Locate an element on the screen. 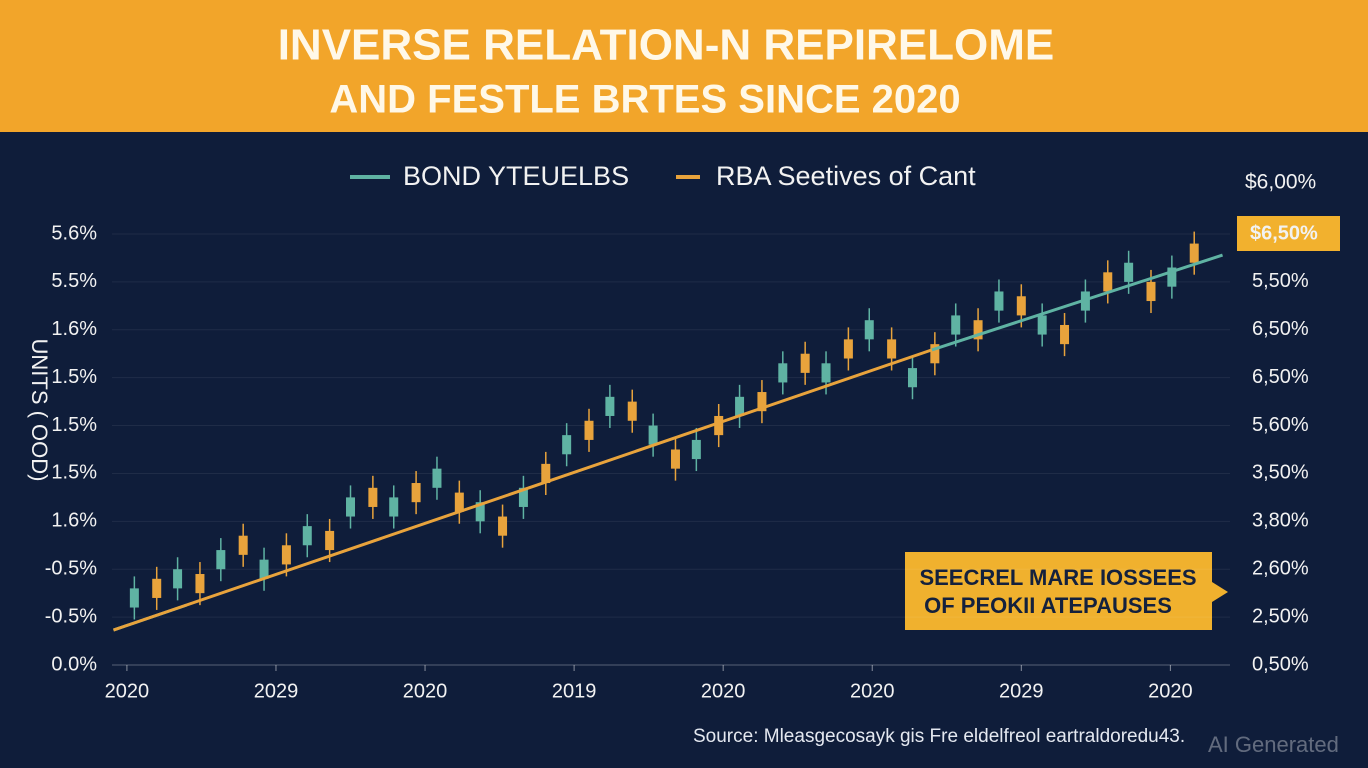  y2-tick-label: 3,50% is located at coordinates (1280, 473).